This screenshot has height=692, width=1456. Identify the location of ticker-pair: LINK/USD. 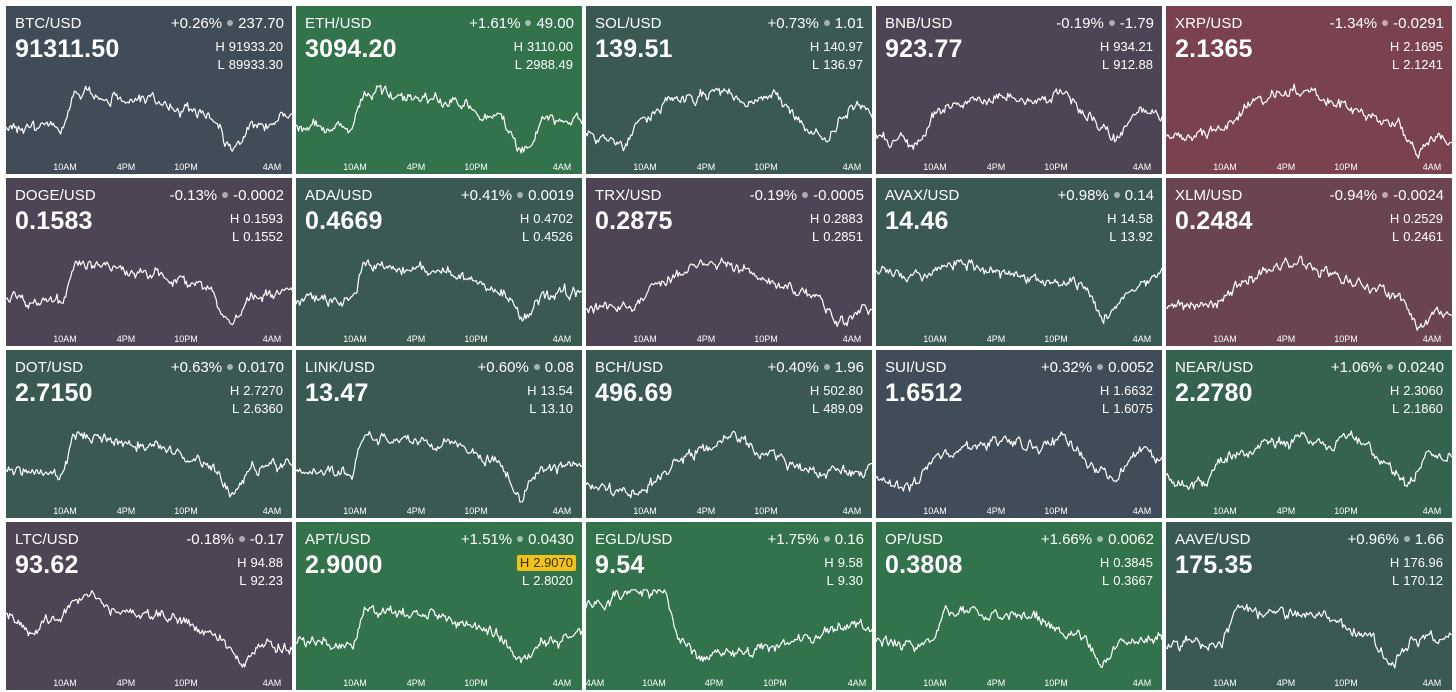
(340, 367).